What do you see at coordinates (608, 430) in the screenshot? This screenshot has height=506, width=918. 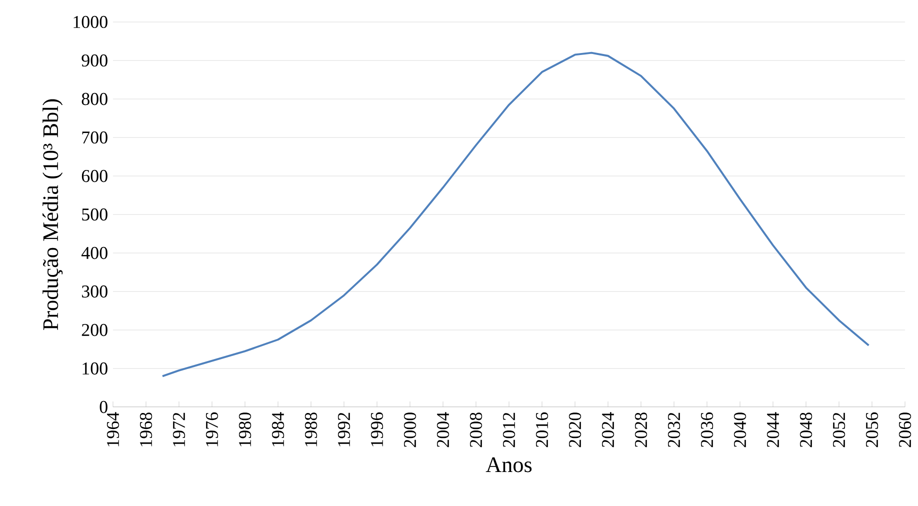 I see `x-tick-label: 2024` at bounding box center [608, 430].